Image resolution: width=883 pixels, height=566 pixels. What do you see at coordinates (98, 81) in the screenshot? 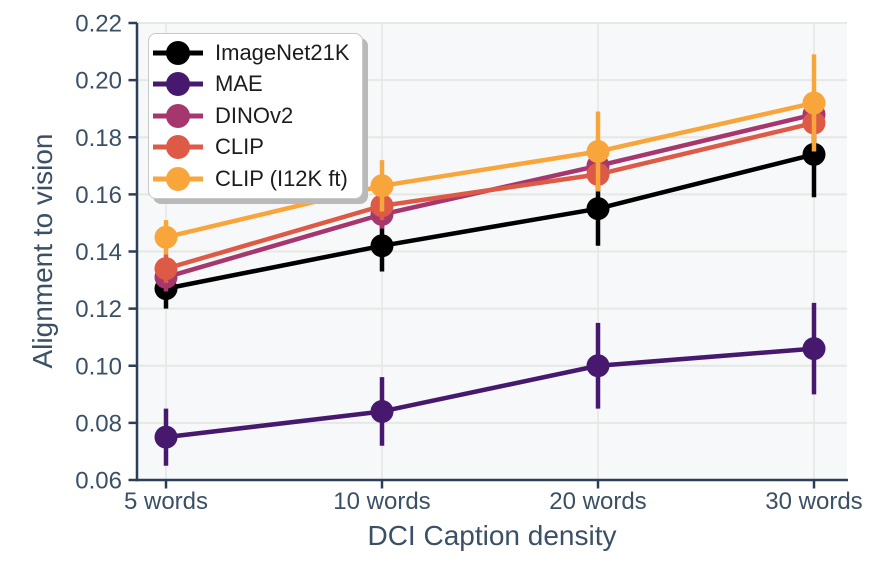
I see `y-tick-label: 0.20` at bounding box center [98, 81].